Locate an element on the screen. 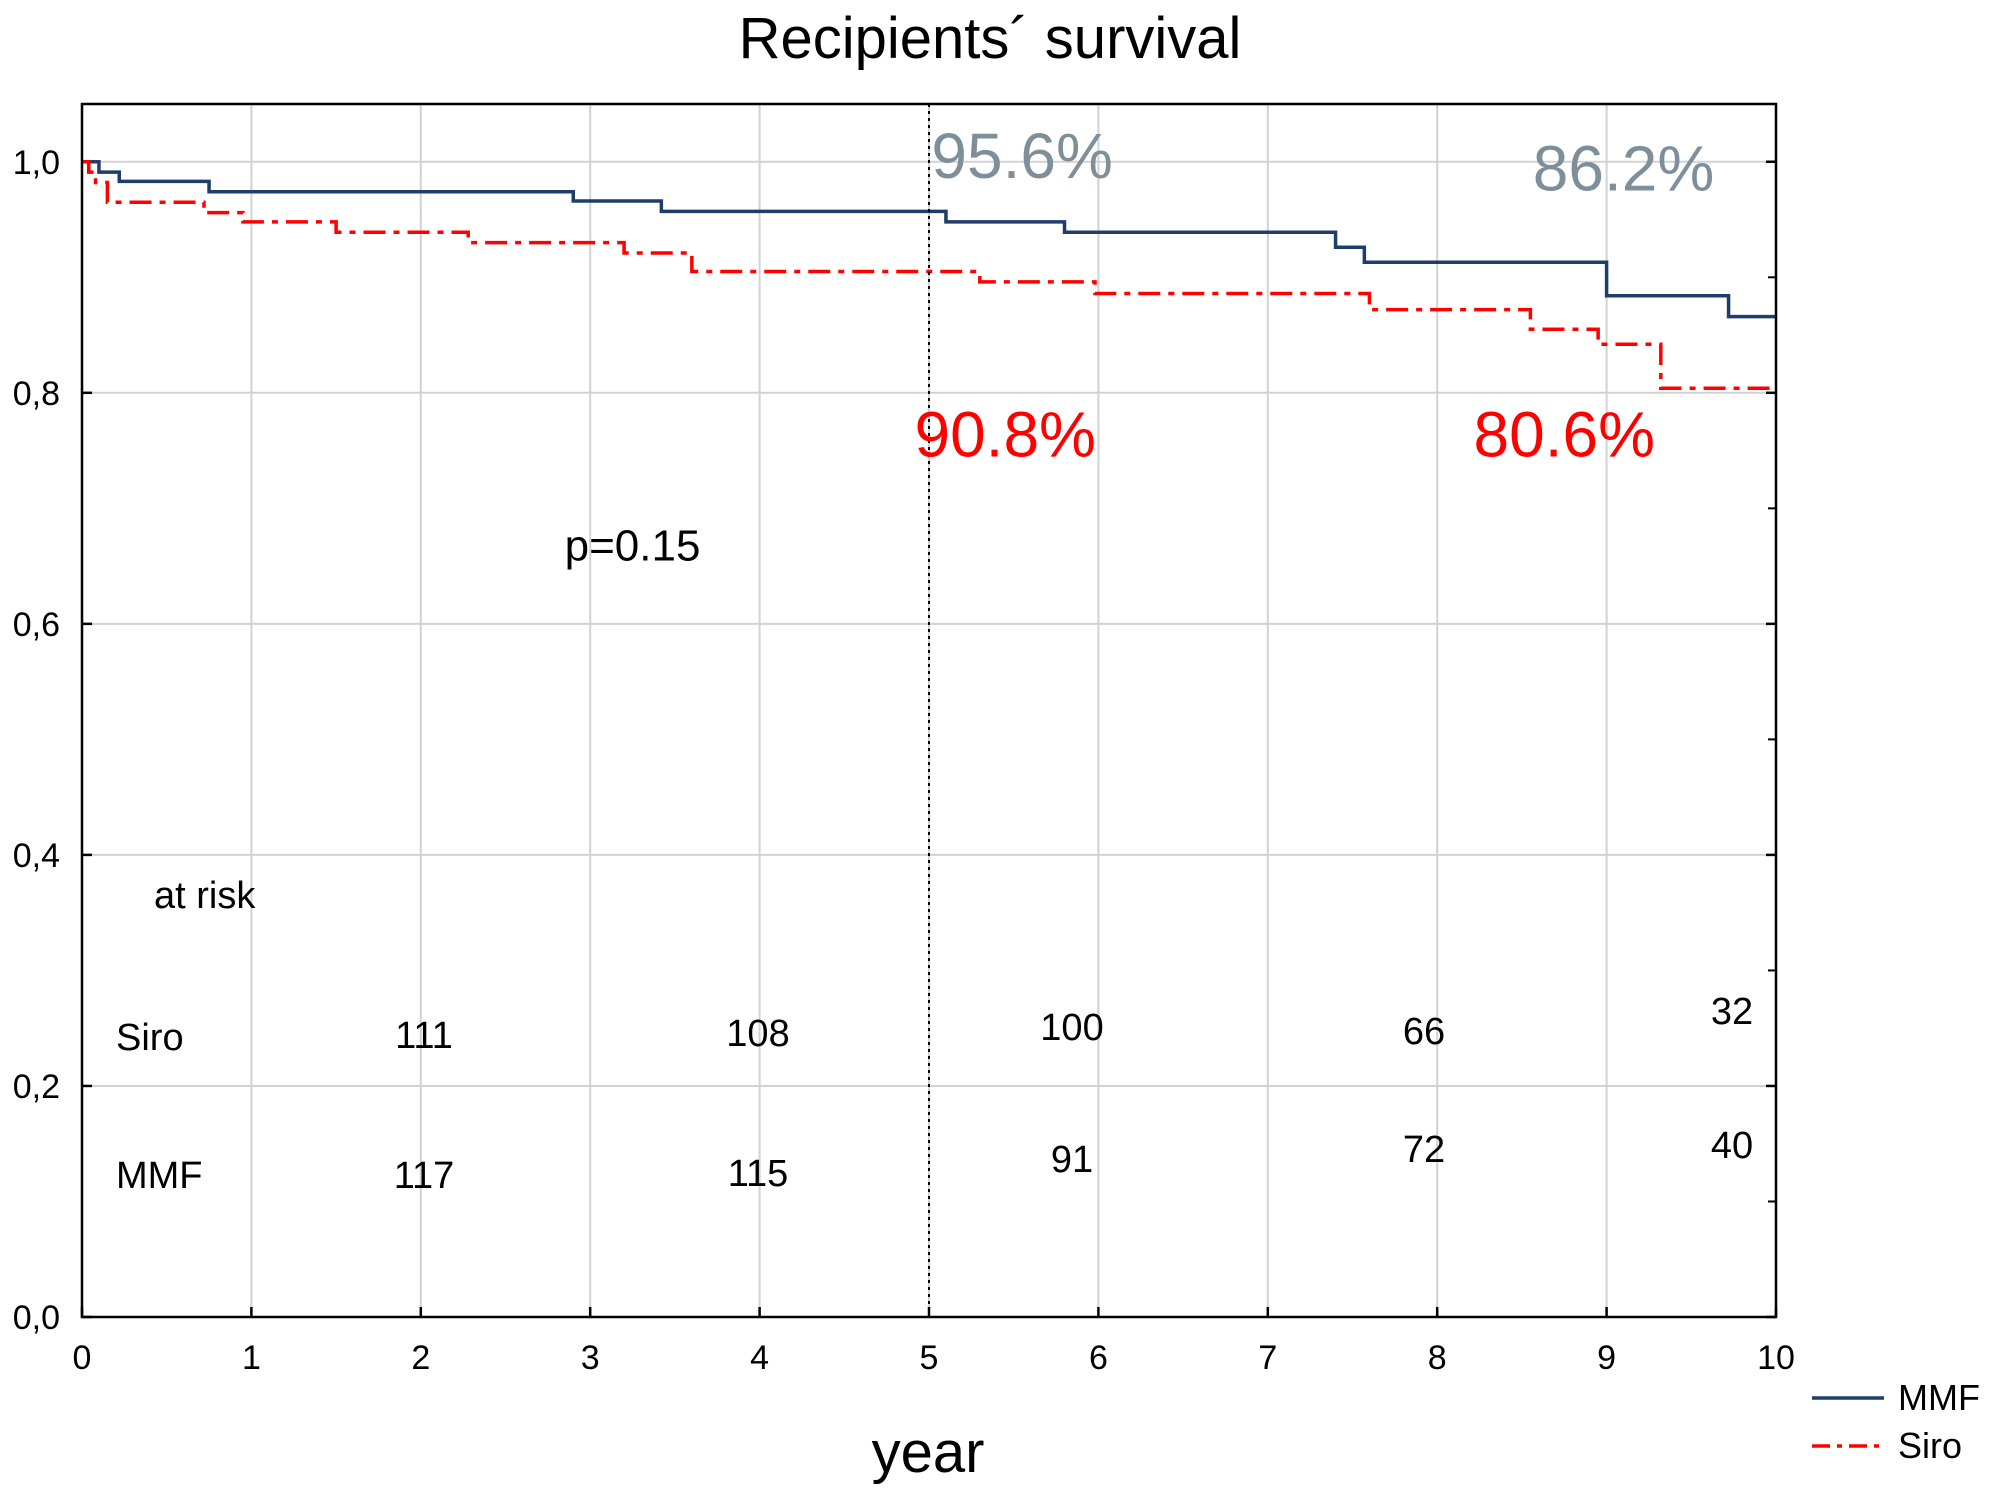  x-tick-label-5: 5 is located at coordinates (929, 1358).